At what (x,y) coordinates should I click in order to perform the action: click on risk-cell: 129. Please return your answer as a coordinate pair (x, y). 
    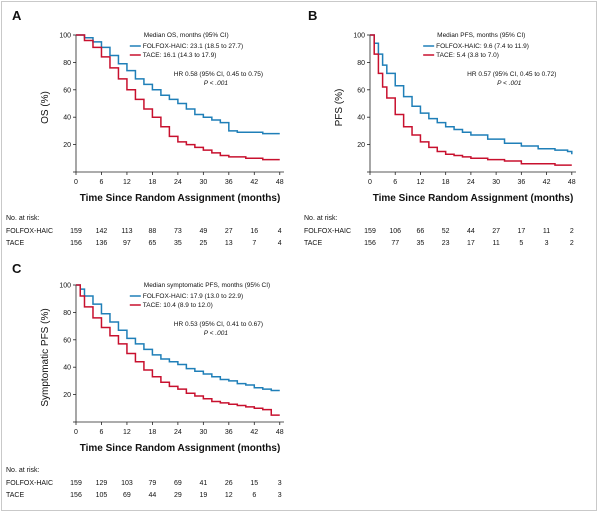
    Looking at the image, I should click on (101, 483).